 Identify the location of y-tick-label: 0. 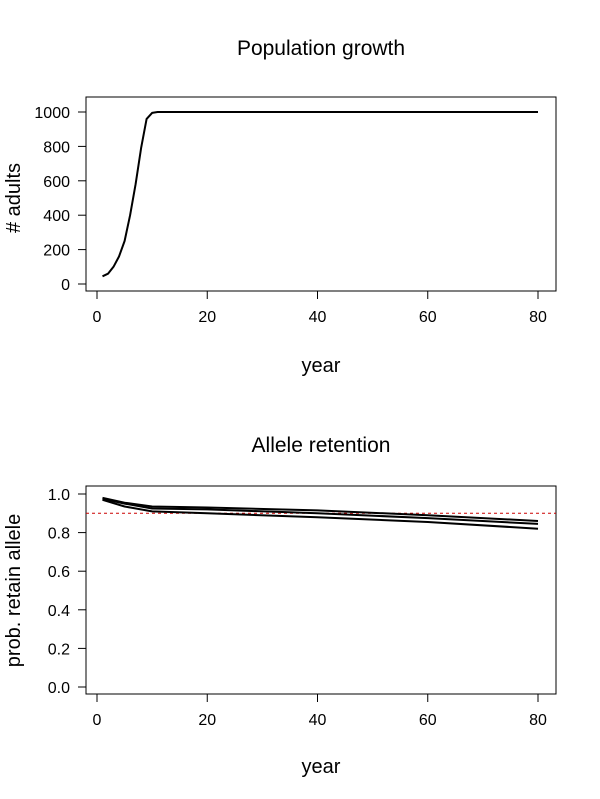
(65, 285).